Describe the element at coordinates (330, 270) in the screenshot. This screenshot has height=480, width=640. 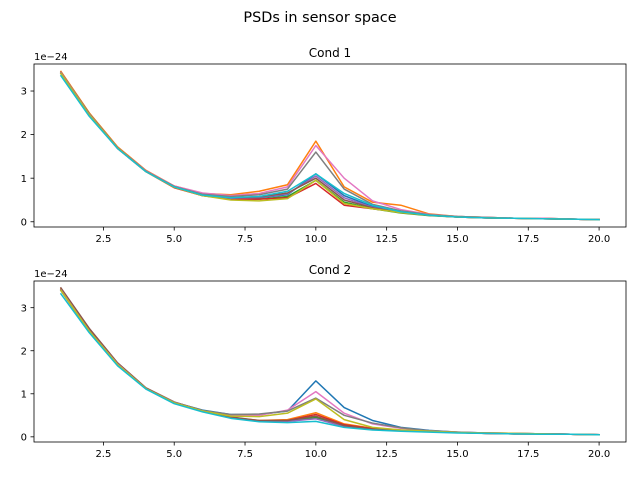
I see `subplot-title: Cond 2` at that location.